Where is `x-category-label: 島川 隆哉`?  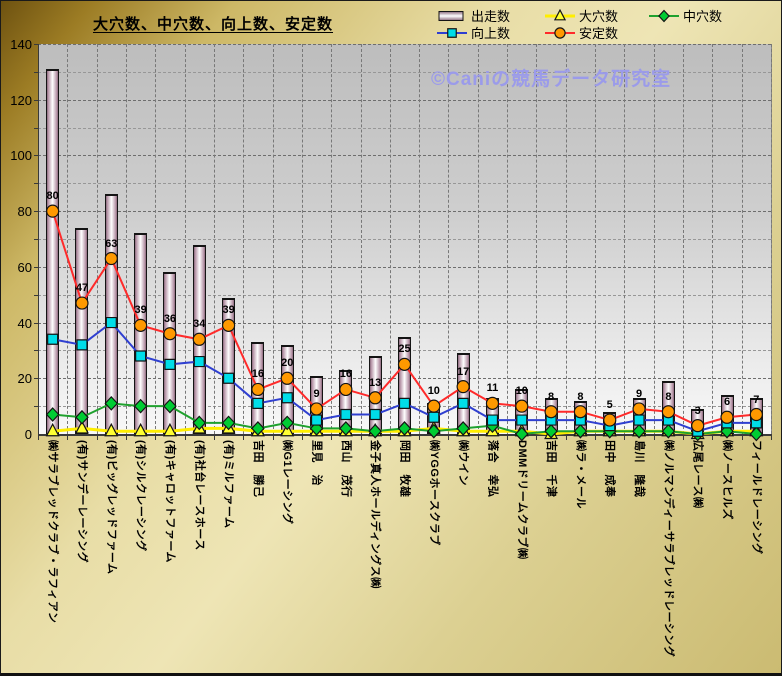
x-category-label: 島川 隆哉 is located at coordinates (639, 469).